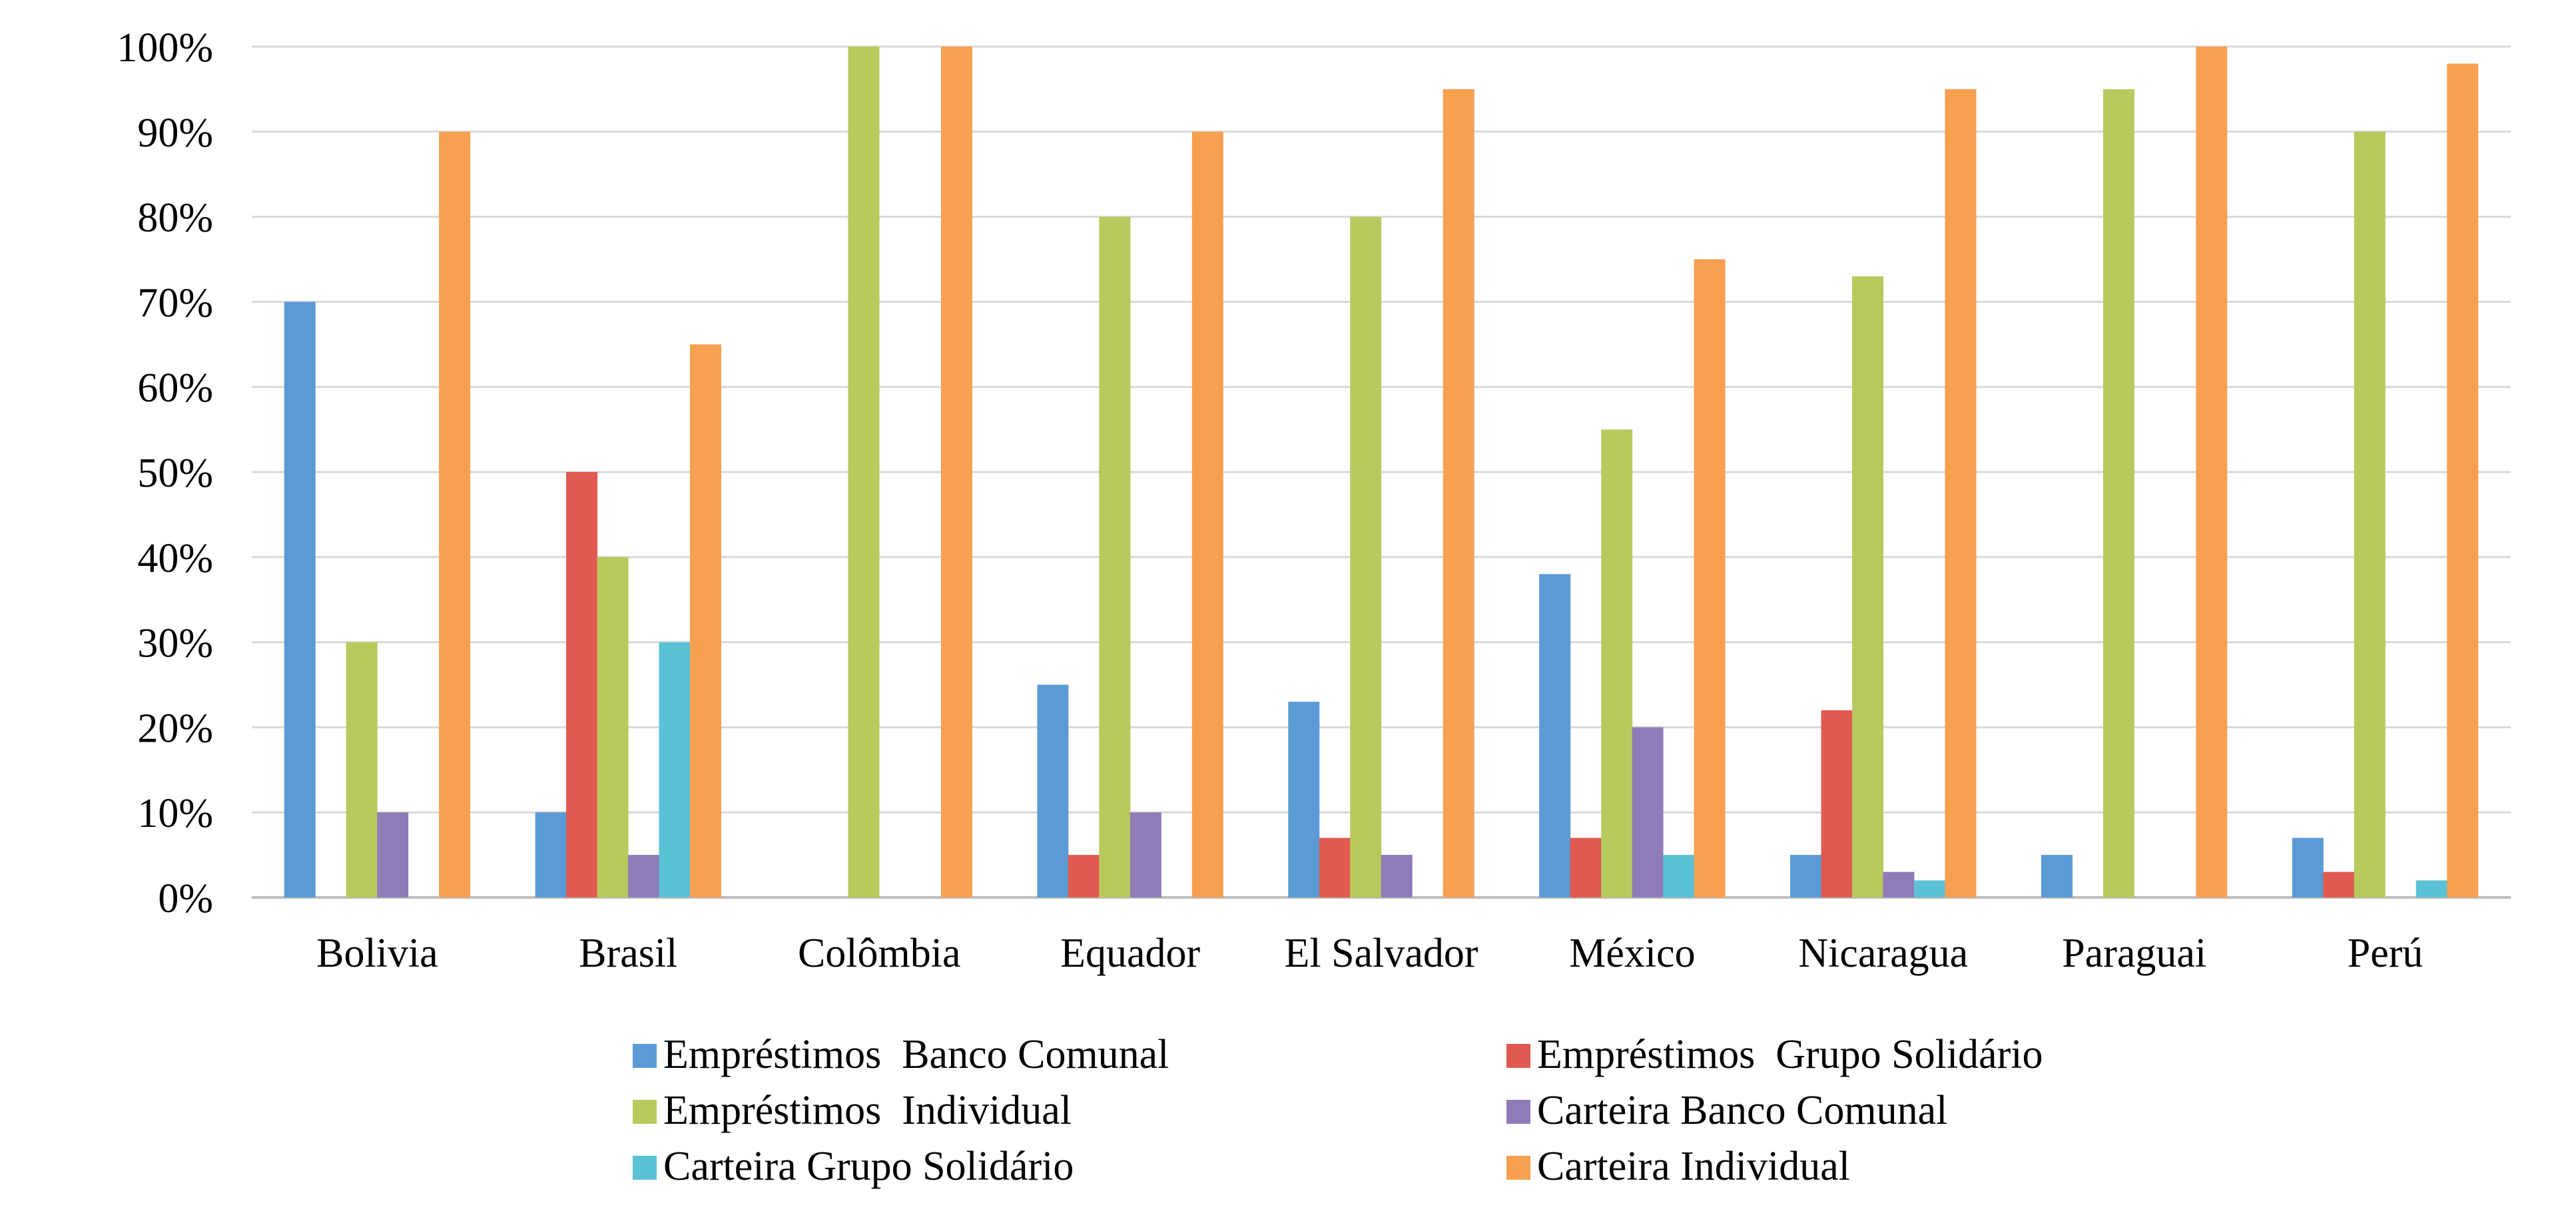 The width and height of the screenshot is (2576, 1223). I want to click on x-tick-label: Bolivia, so click(377, 953).